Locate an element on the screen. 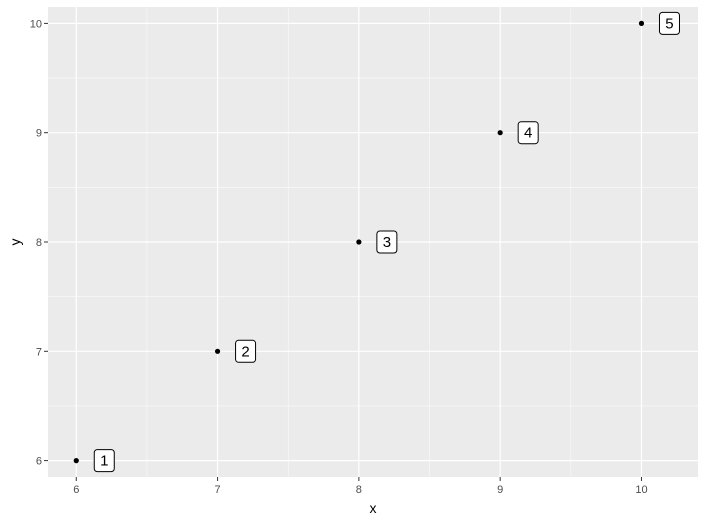 The image size is (705, 520). point-label: 1 is located at coordinates (104, 461).